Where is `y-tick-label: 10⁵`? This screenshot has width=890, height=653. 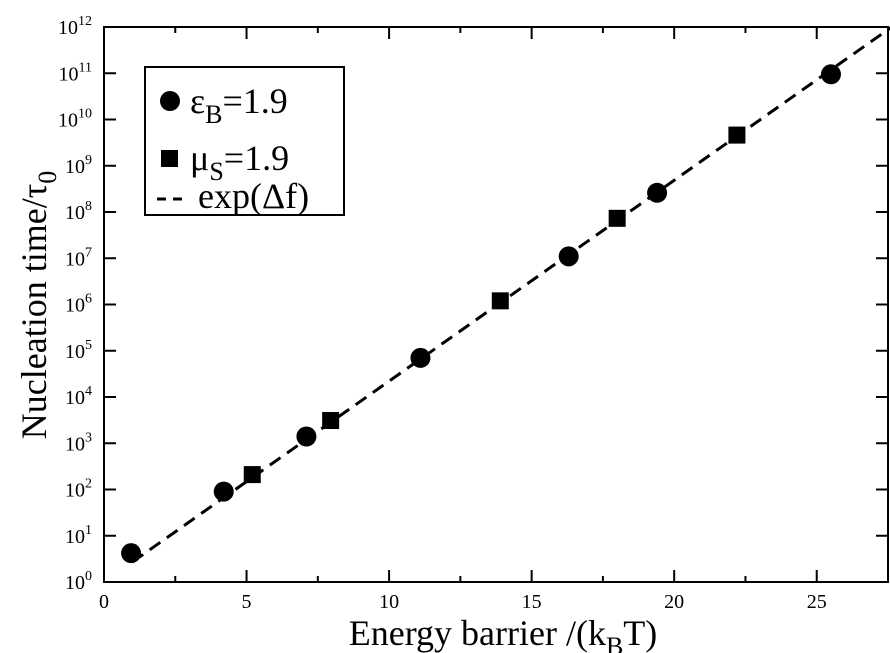 y-tick-label: 10⁵ is located at coordinates (78, 350).